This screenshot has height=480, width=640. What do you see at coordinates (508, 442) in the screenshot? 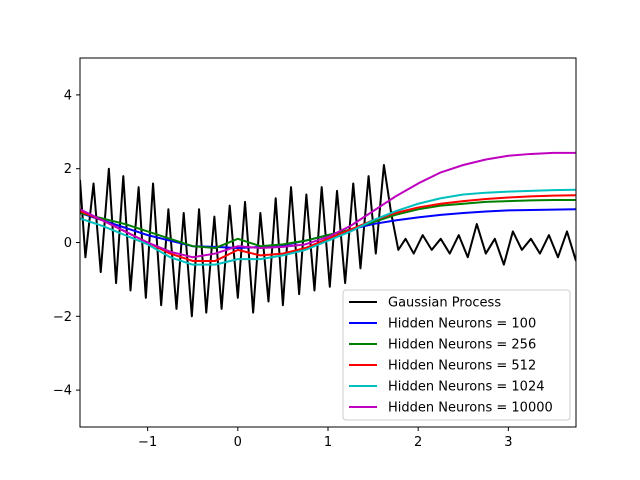
I see `x-tick-label: 3` at bounding box center [508, 442].